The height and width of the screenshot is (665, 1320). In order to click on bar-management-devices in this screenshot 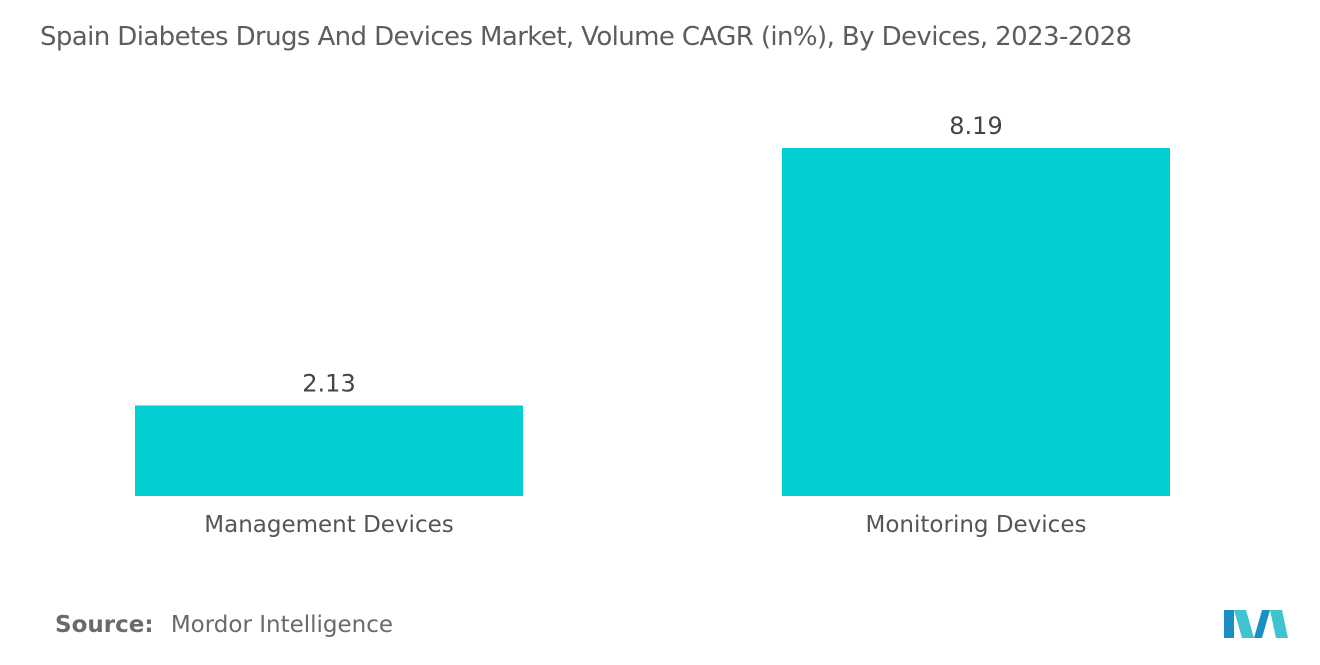, I will do `click(329, 450)`.